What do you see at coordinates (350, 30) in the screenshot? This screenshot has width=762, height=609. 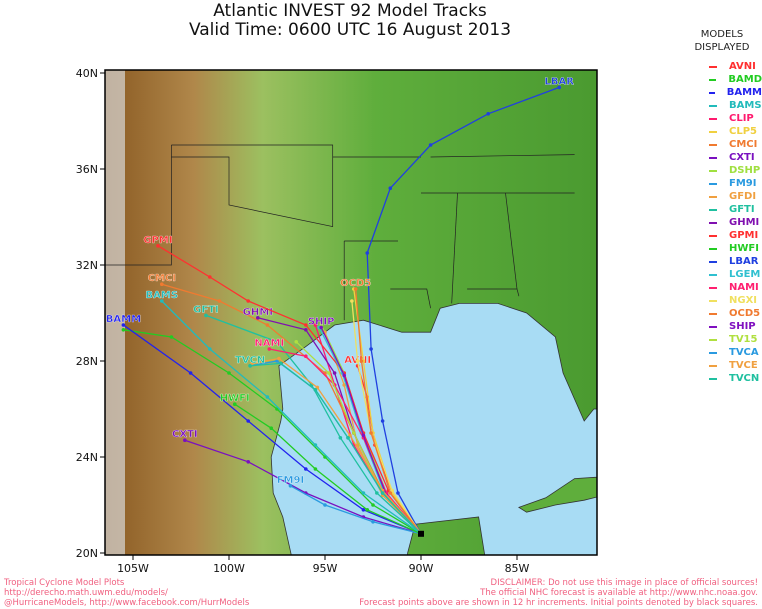 I see `title-line-2: Valid Time: 0600 UTC 16 August 2013` at bounding box center [350, 30].